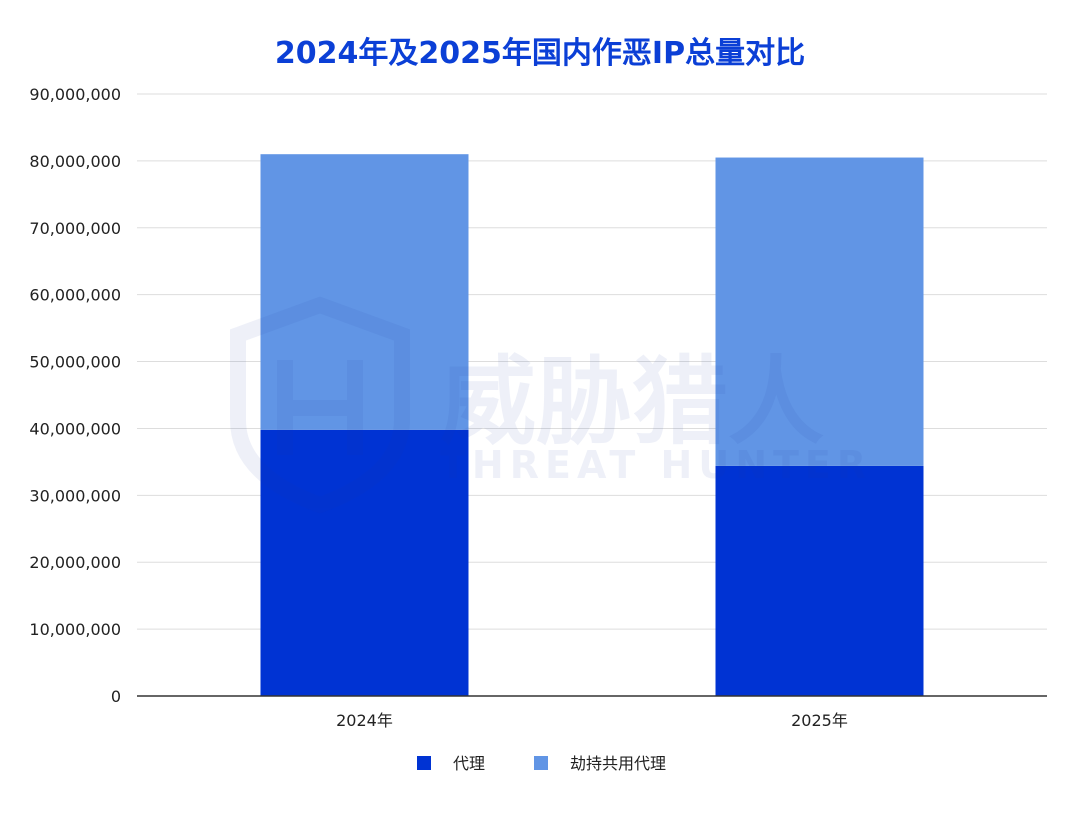 This screenshot has width=1080, height=820. I want to click on y-tick-label: 10,000,000, so click(75, 629).